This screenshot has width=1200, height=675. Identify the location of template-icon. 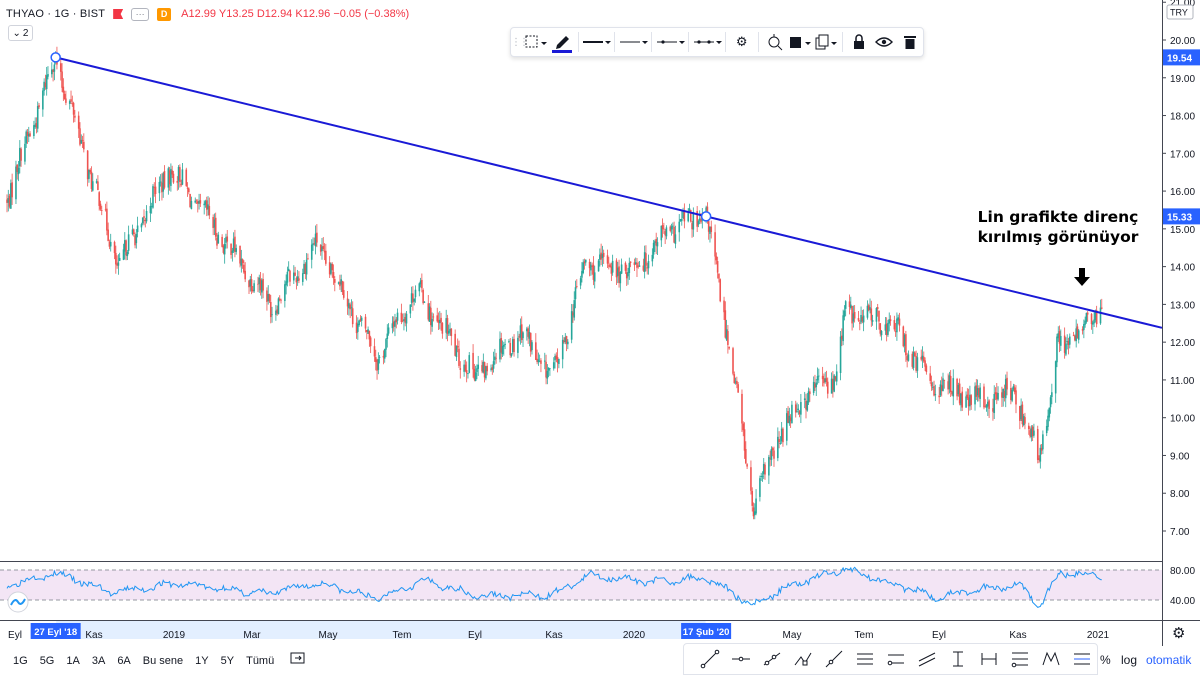
(536, 42).